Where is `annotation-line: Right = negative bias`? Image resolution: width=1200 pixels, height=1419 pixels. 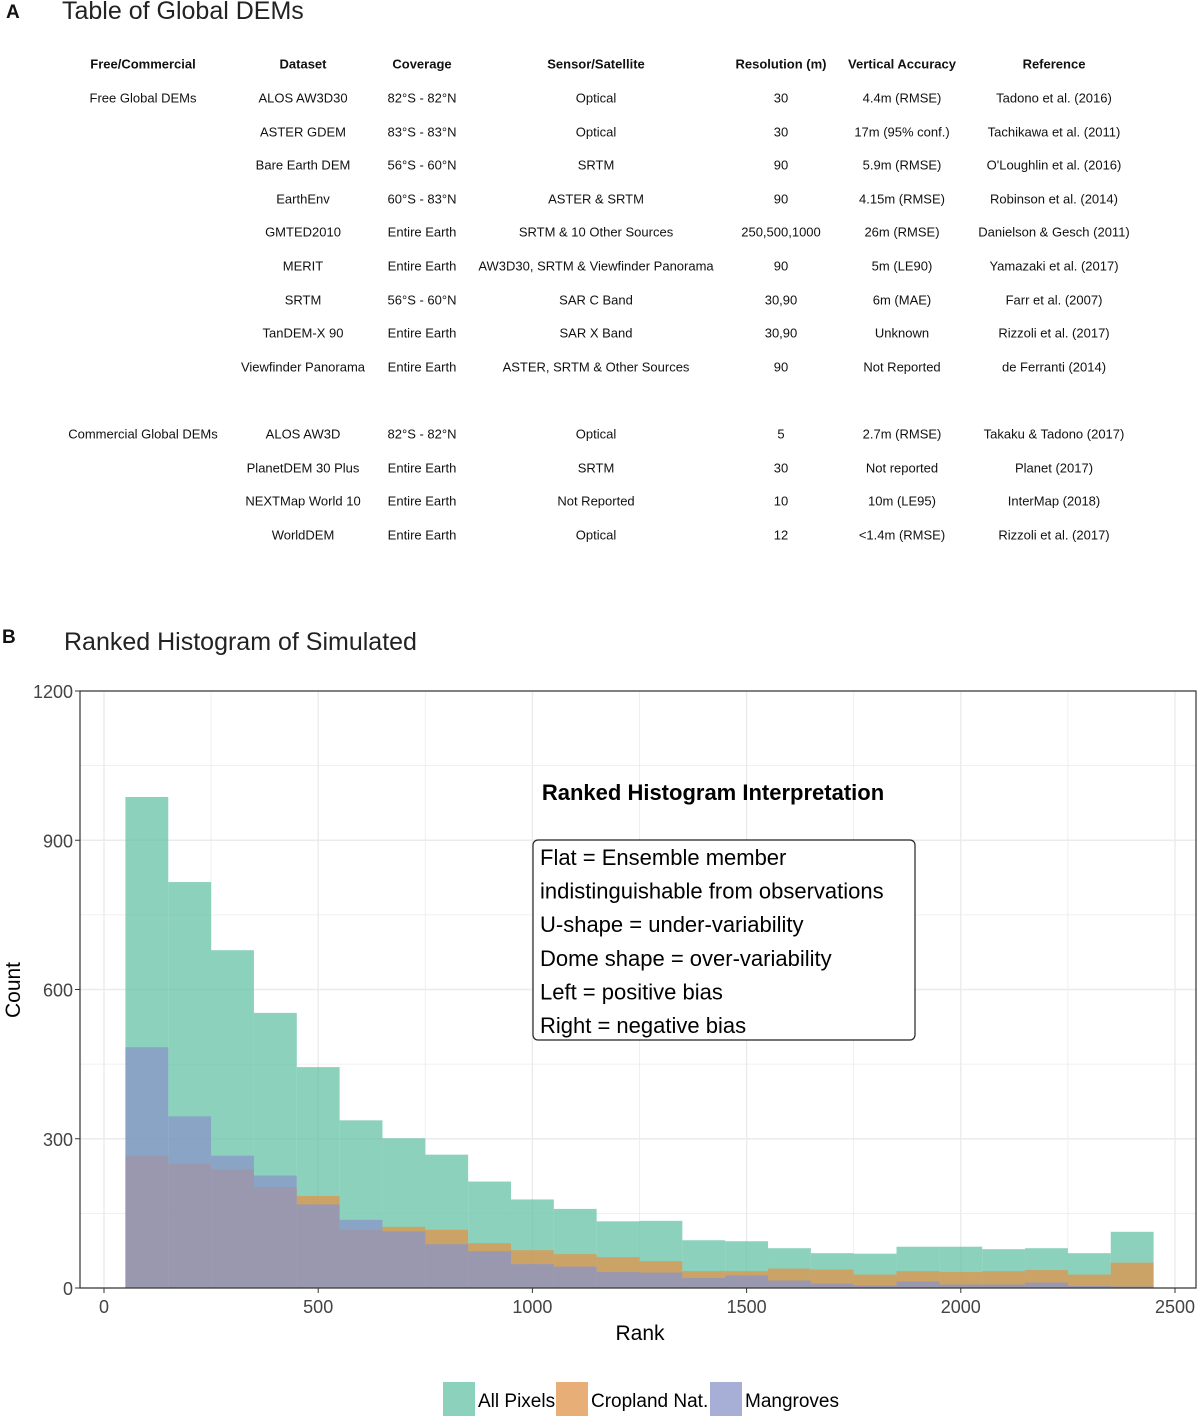 annotation-line: Right = negative bias is located at coordinates (643, 1025).